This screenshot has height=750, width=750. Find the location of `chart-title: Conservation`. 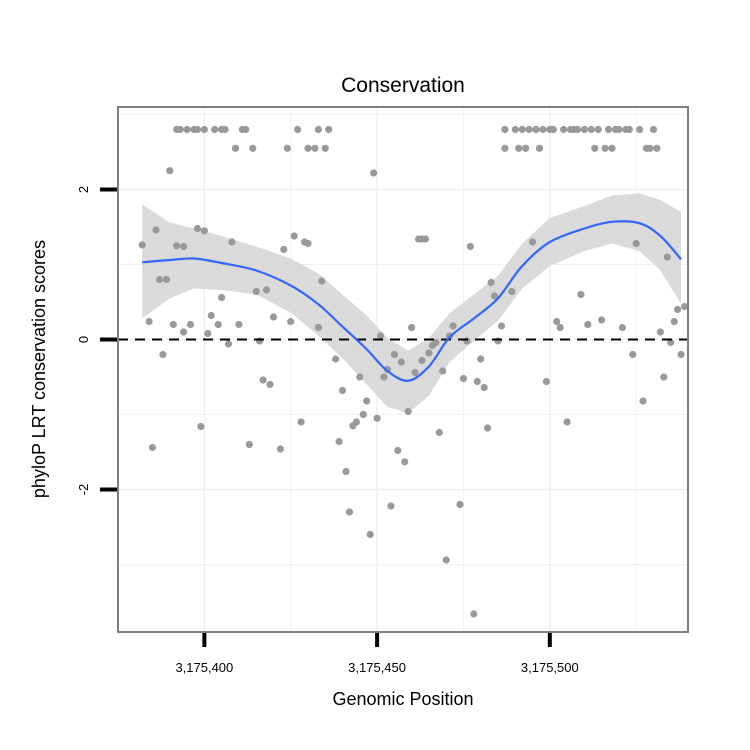

chart-title: Conservation is located at coordinates (403, 85).